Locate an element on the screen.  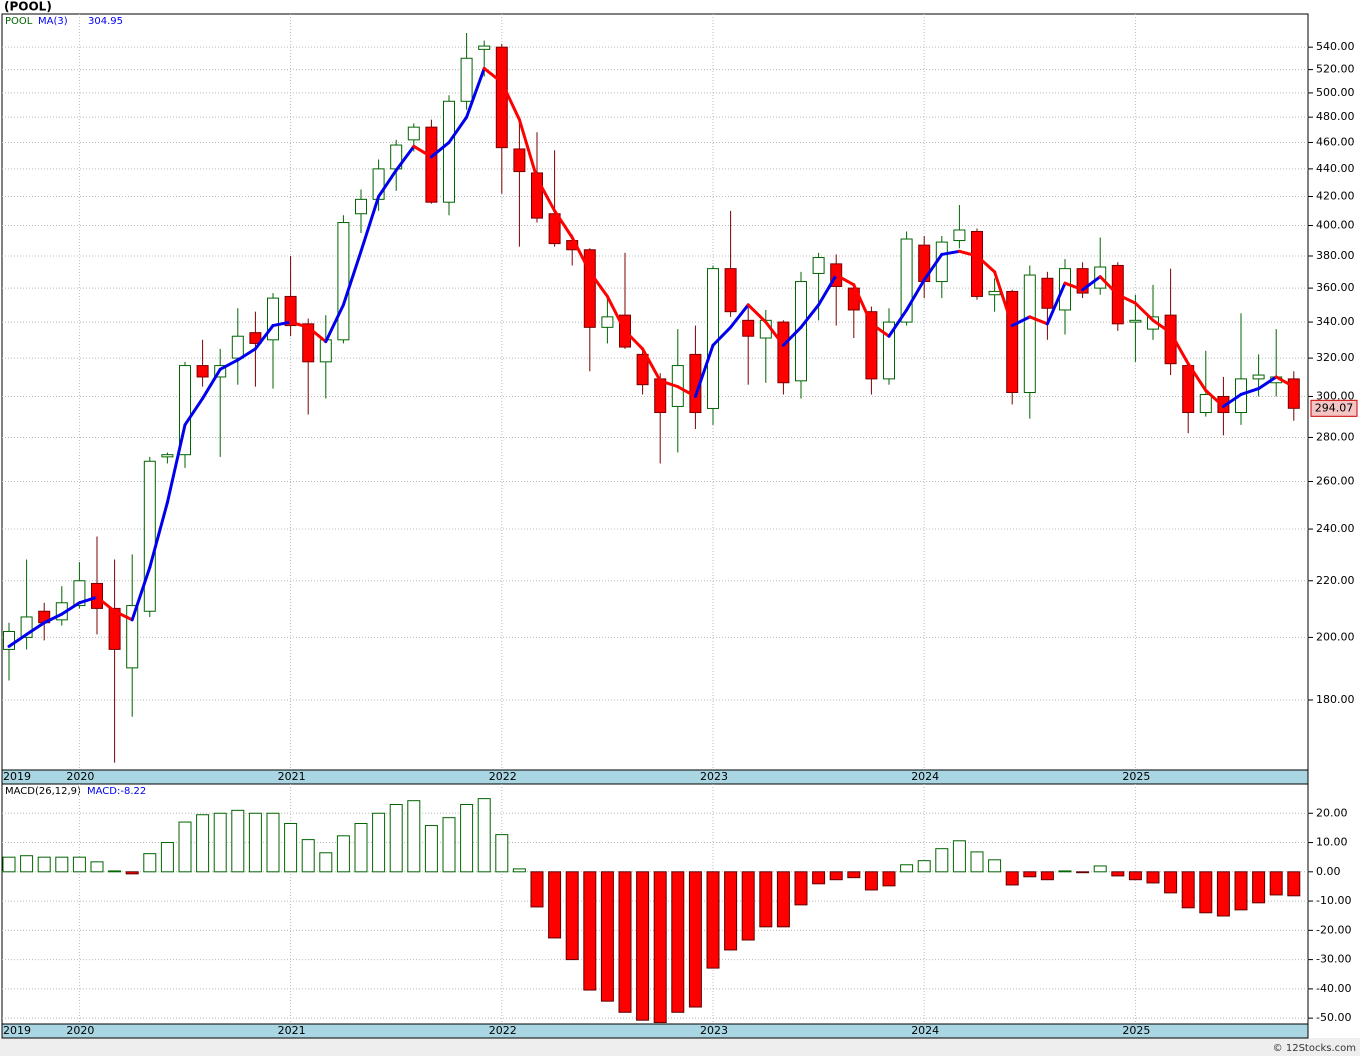
macd-value: MACD:-8.22 is located at coordinates (116, 791).